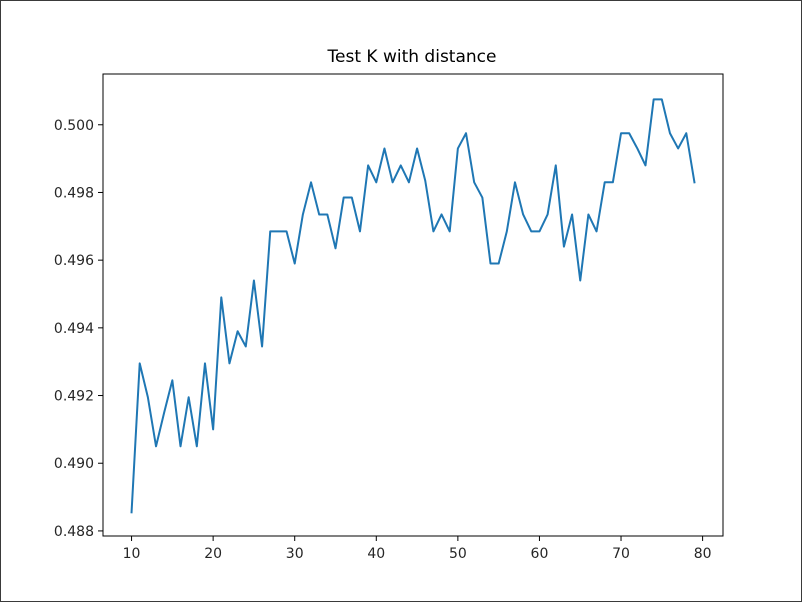  Describe the element at coordinates (295, 554) in the screenshot. I see `x-tick-label: 30` at that location.